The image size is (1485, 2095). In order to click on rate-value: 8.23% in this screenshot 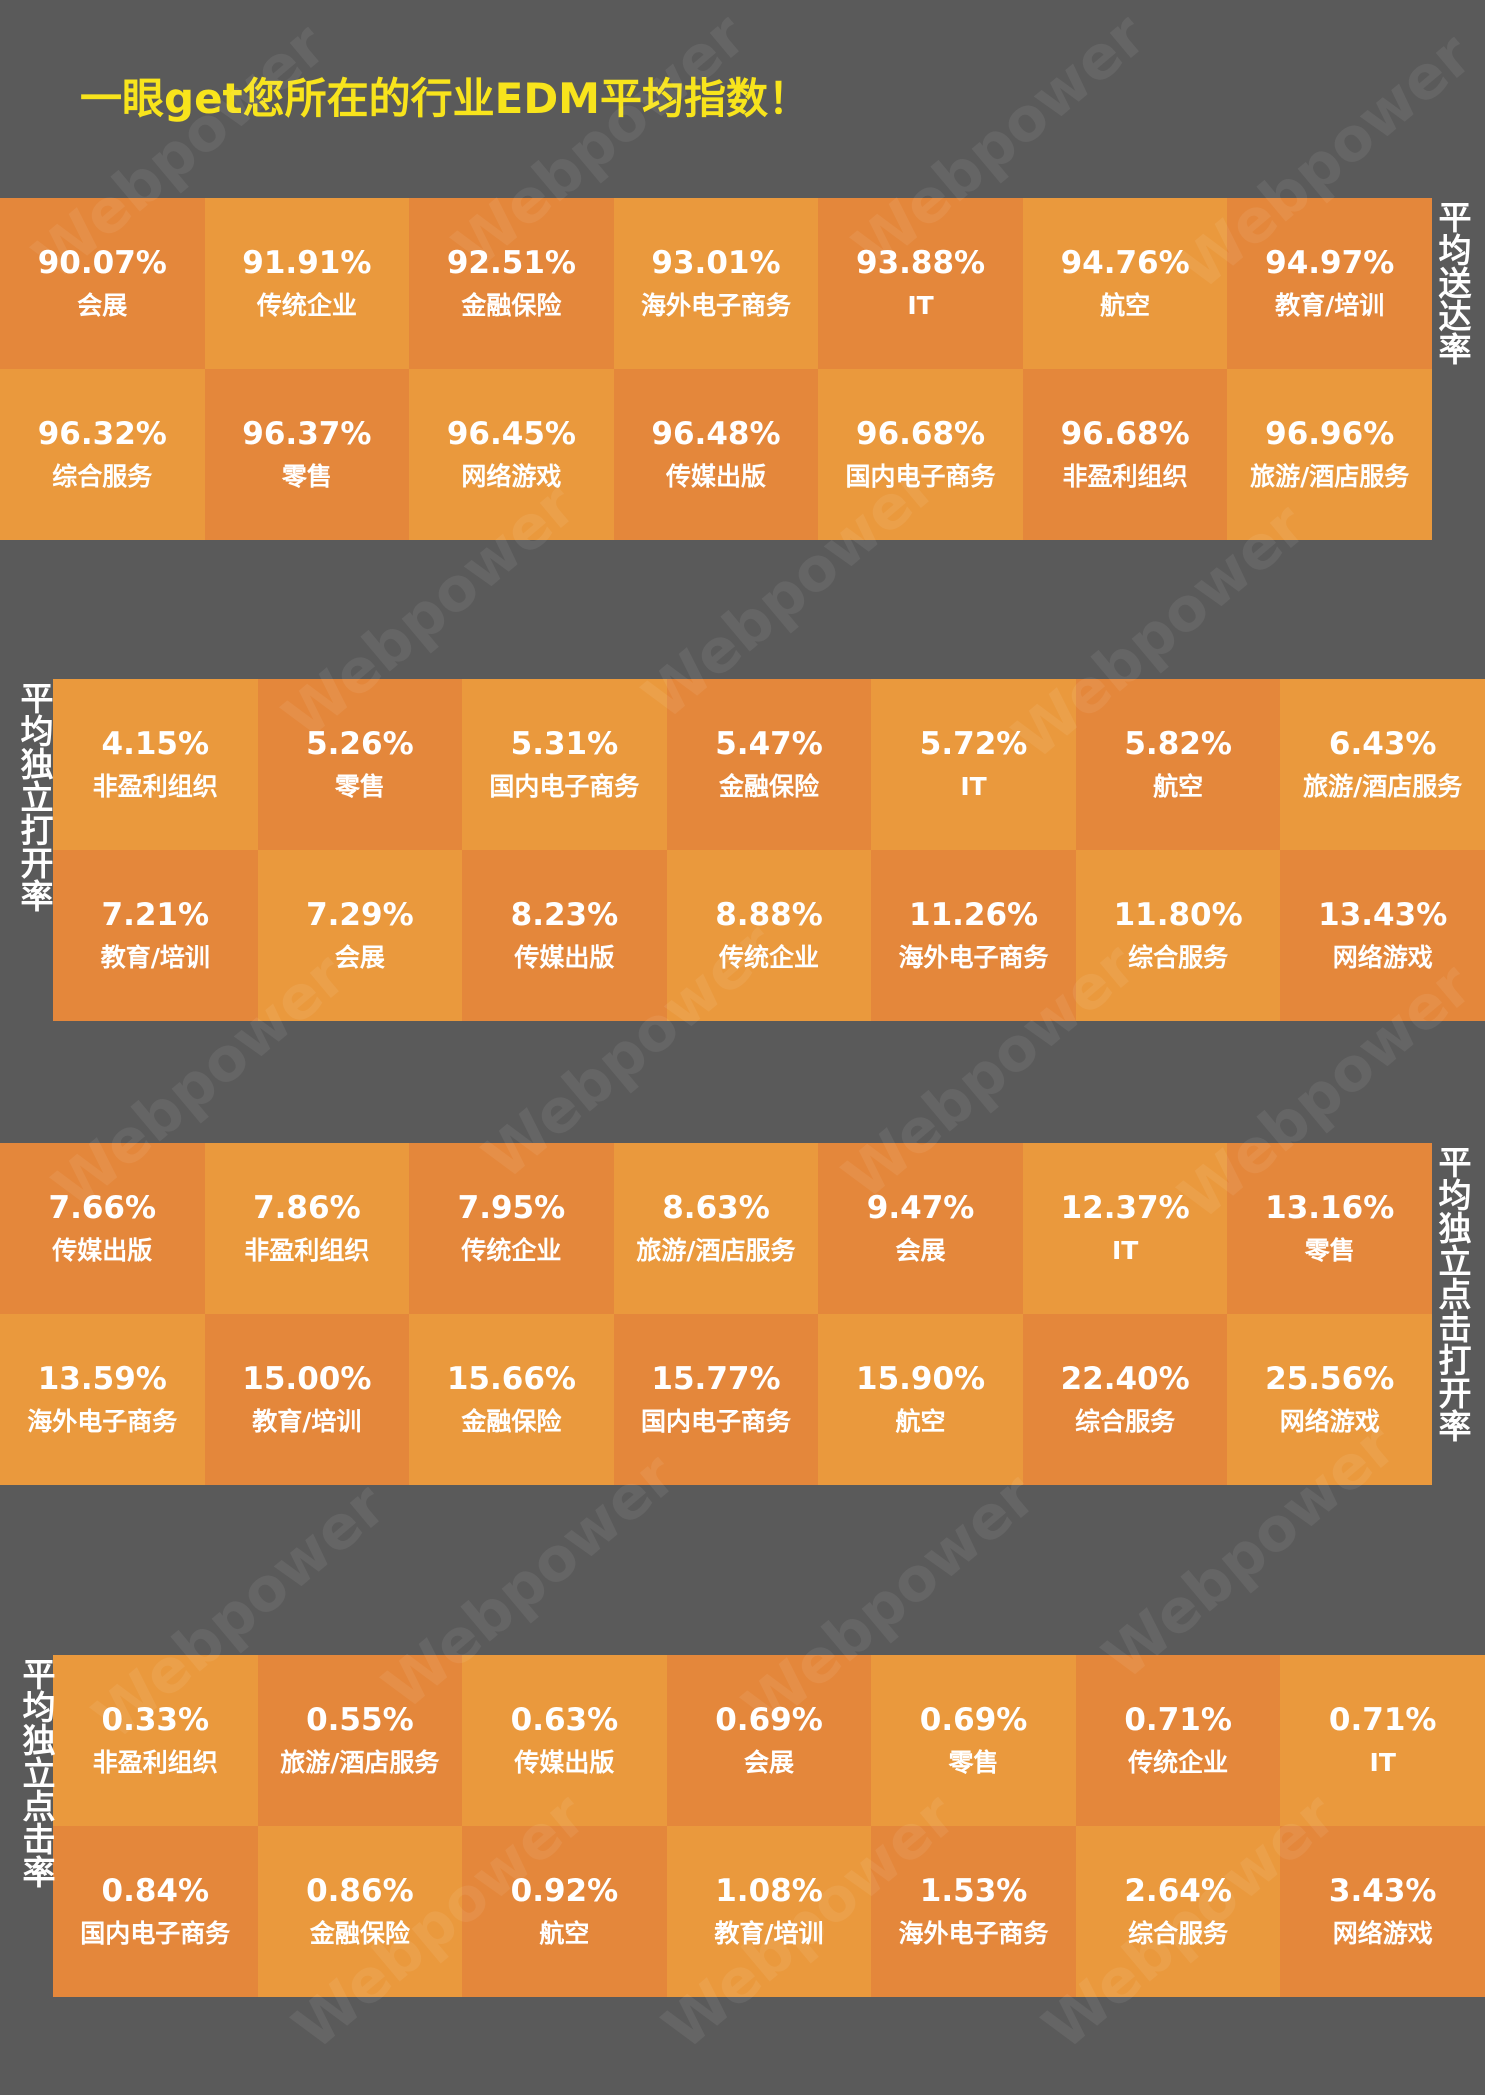, I will do `click(564, 915)`.